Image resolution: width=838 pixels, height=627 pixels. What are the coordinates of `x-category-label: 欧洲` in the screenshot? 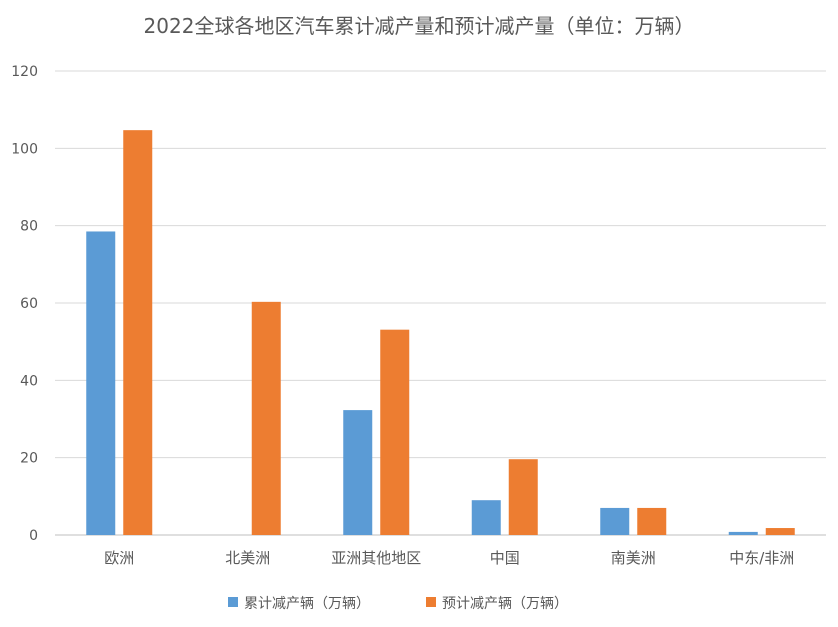 It's located at (119, 558).